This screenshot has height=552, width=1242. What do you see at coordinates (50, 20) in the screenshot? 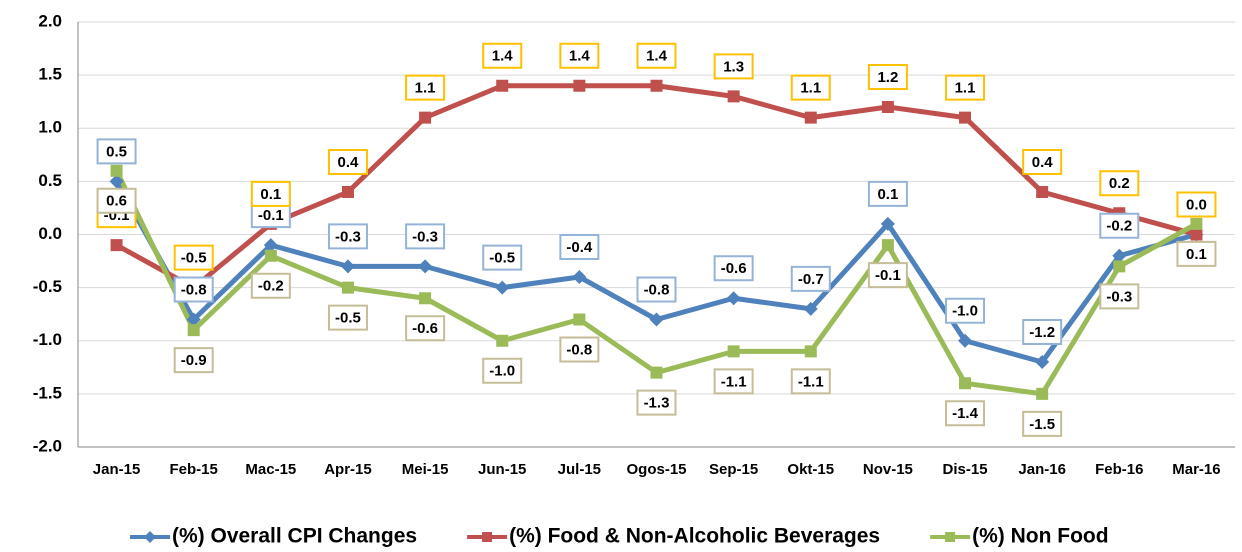
I see `y-tick-label: 2.0` at bounding box center [50, 20].